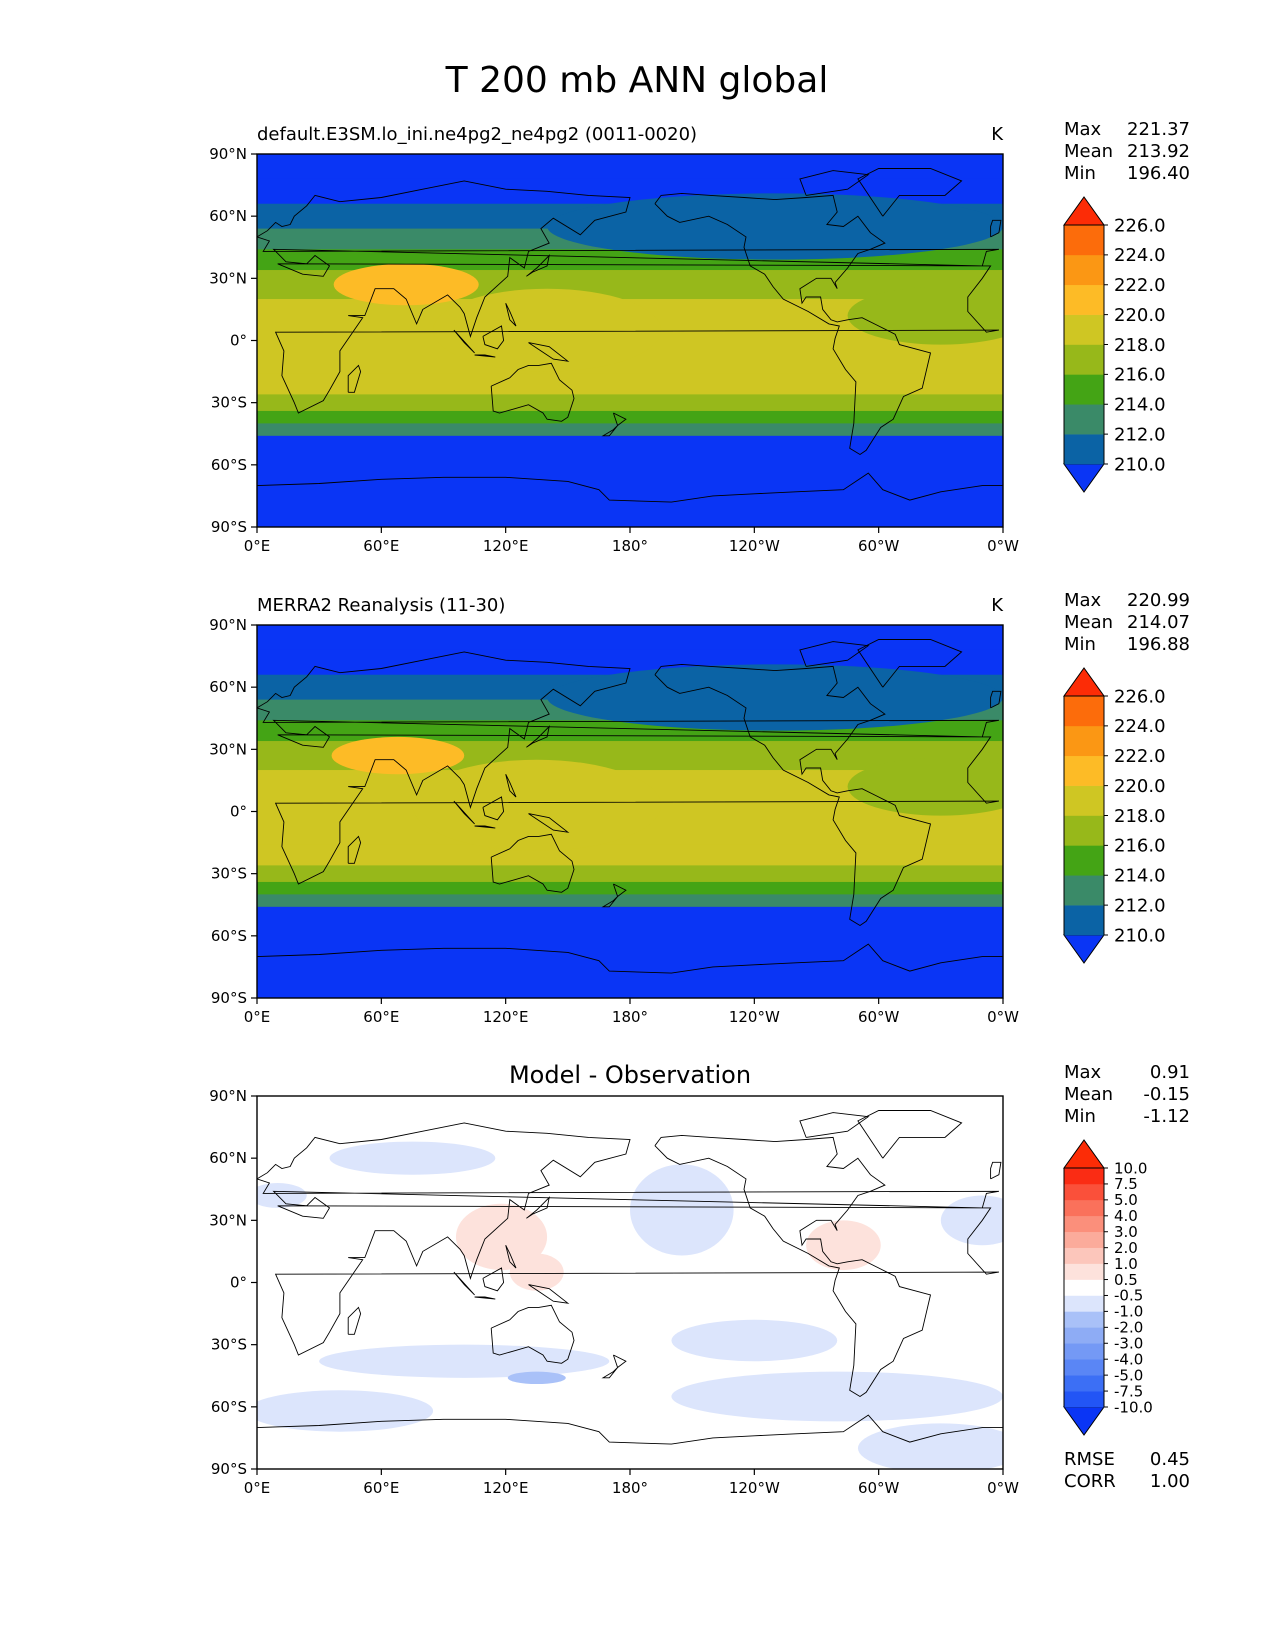 The image size is (1275, 1650). What do you see at coordinates (1170, 1459) in the screenshot?
I see `metric-rmse-value: 0.45` at bounding box center [1170, 1459].